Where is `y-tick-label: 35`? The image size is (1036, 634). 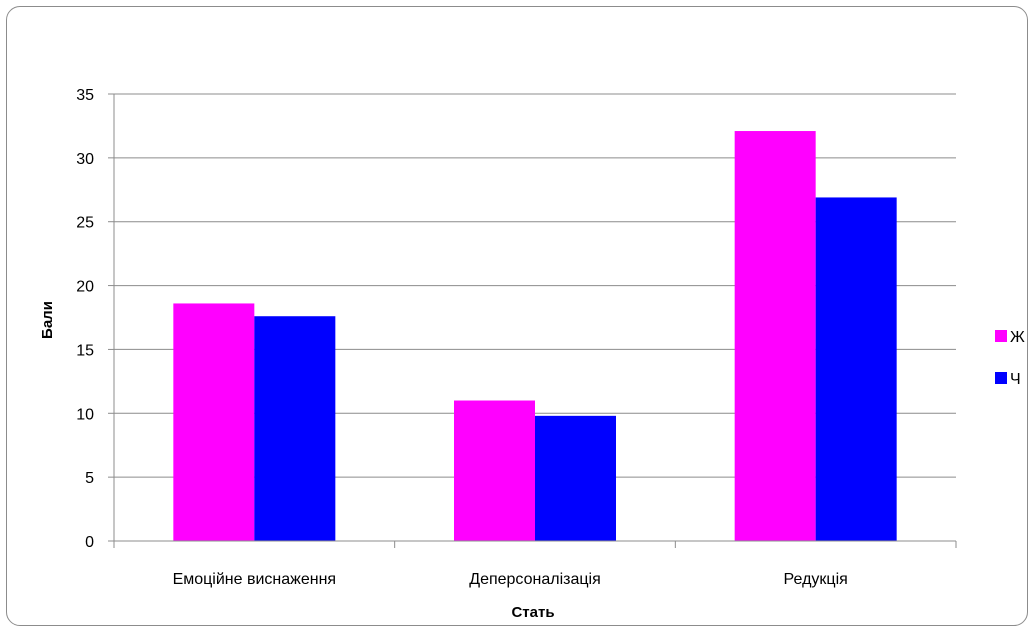
y-tick-label: 35 is located at coordinates (85, 95).